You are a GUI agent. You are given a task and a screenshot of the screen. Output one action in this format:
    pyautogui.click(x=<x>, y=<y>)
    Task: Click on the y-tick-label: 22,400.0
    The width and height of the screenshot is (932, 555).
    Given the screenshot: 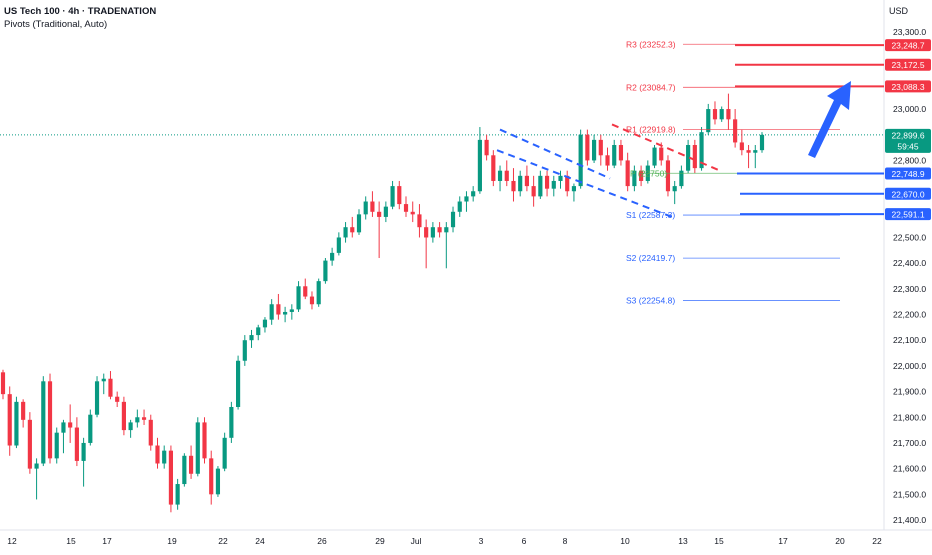 What is the action you would take?
    pyautogui.click(x=909, y=263)
    